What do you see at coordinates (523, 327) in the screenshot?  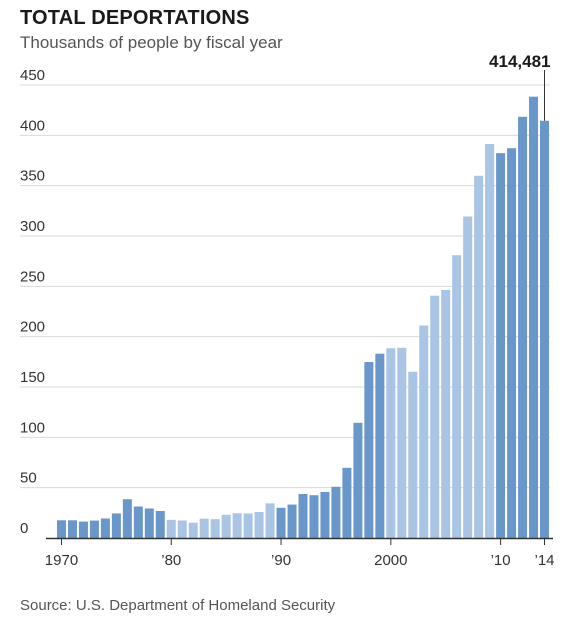 I see `bar-2012` at bounding box center [523, 327].